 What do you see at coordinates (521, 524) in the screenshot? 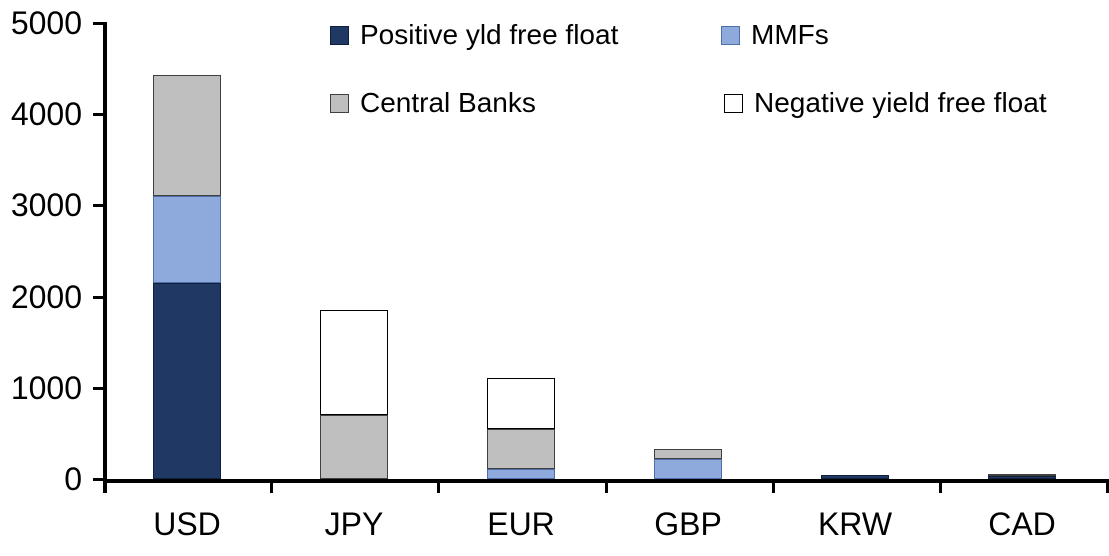
I see `x-category-label-eur: EUR` at bounding box center [521, 524].